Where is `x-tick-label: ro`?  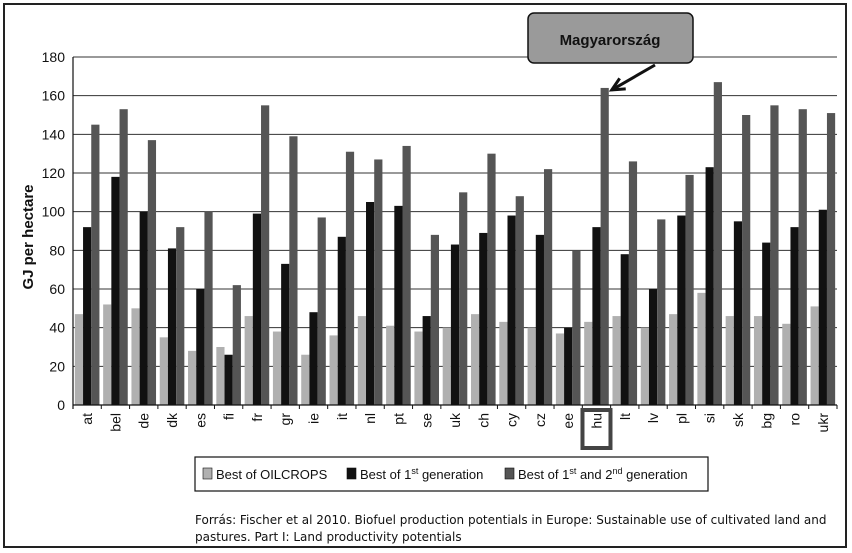
x-tick-label: ro is located at coordinates (795, 419).